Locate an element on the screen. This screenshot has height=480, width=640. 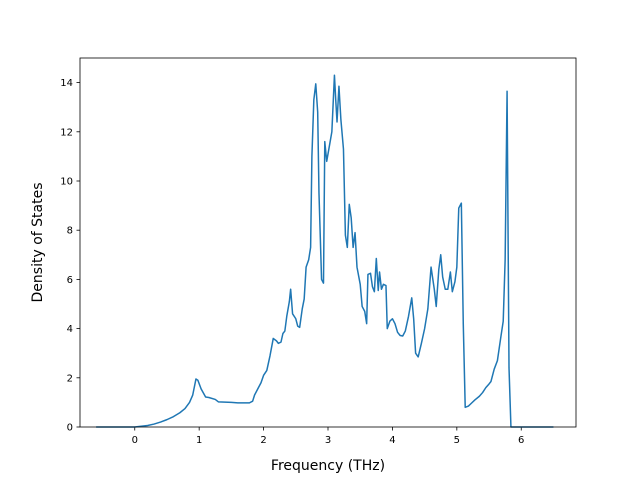
x-tick-label: 6 is located at coordinates (521, 440).